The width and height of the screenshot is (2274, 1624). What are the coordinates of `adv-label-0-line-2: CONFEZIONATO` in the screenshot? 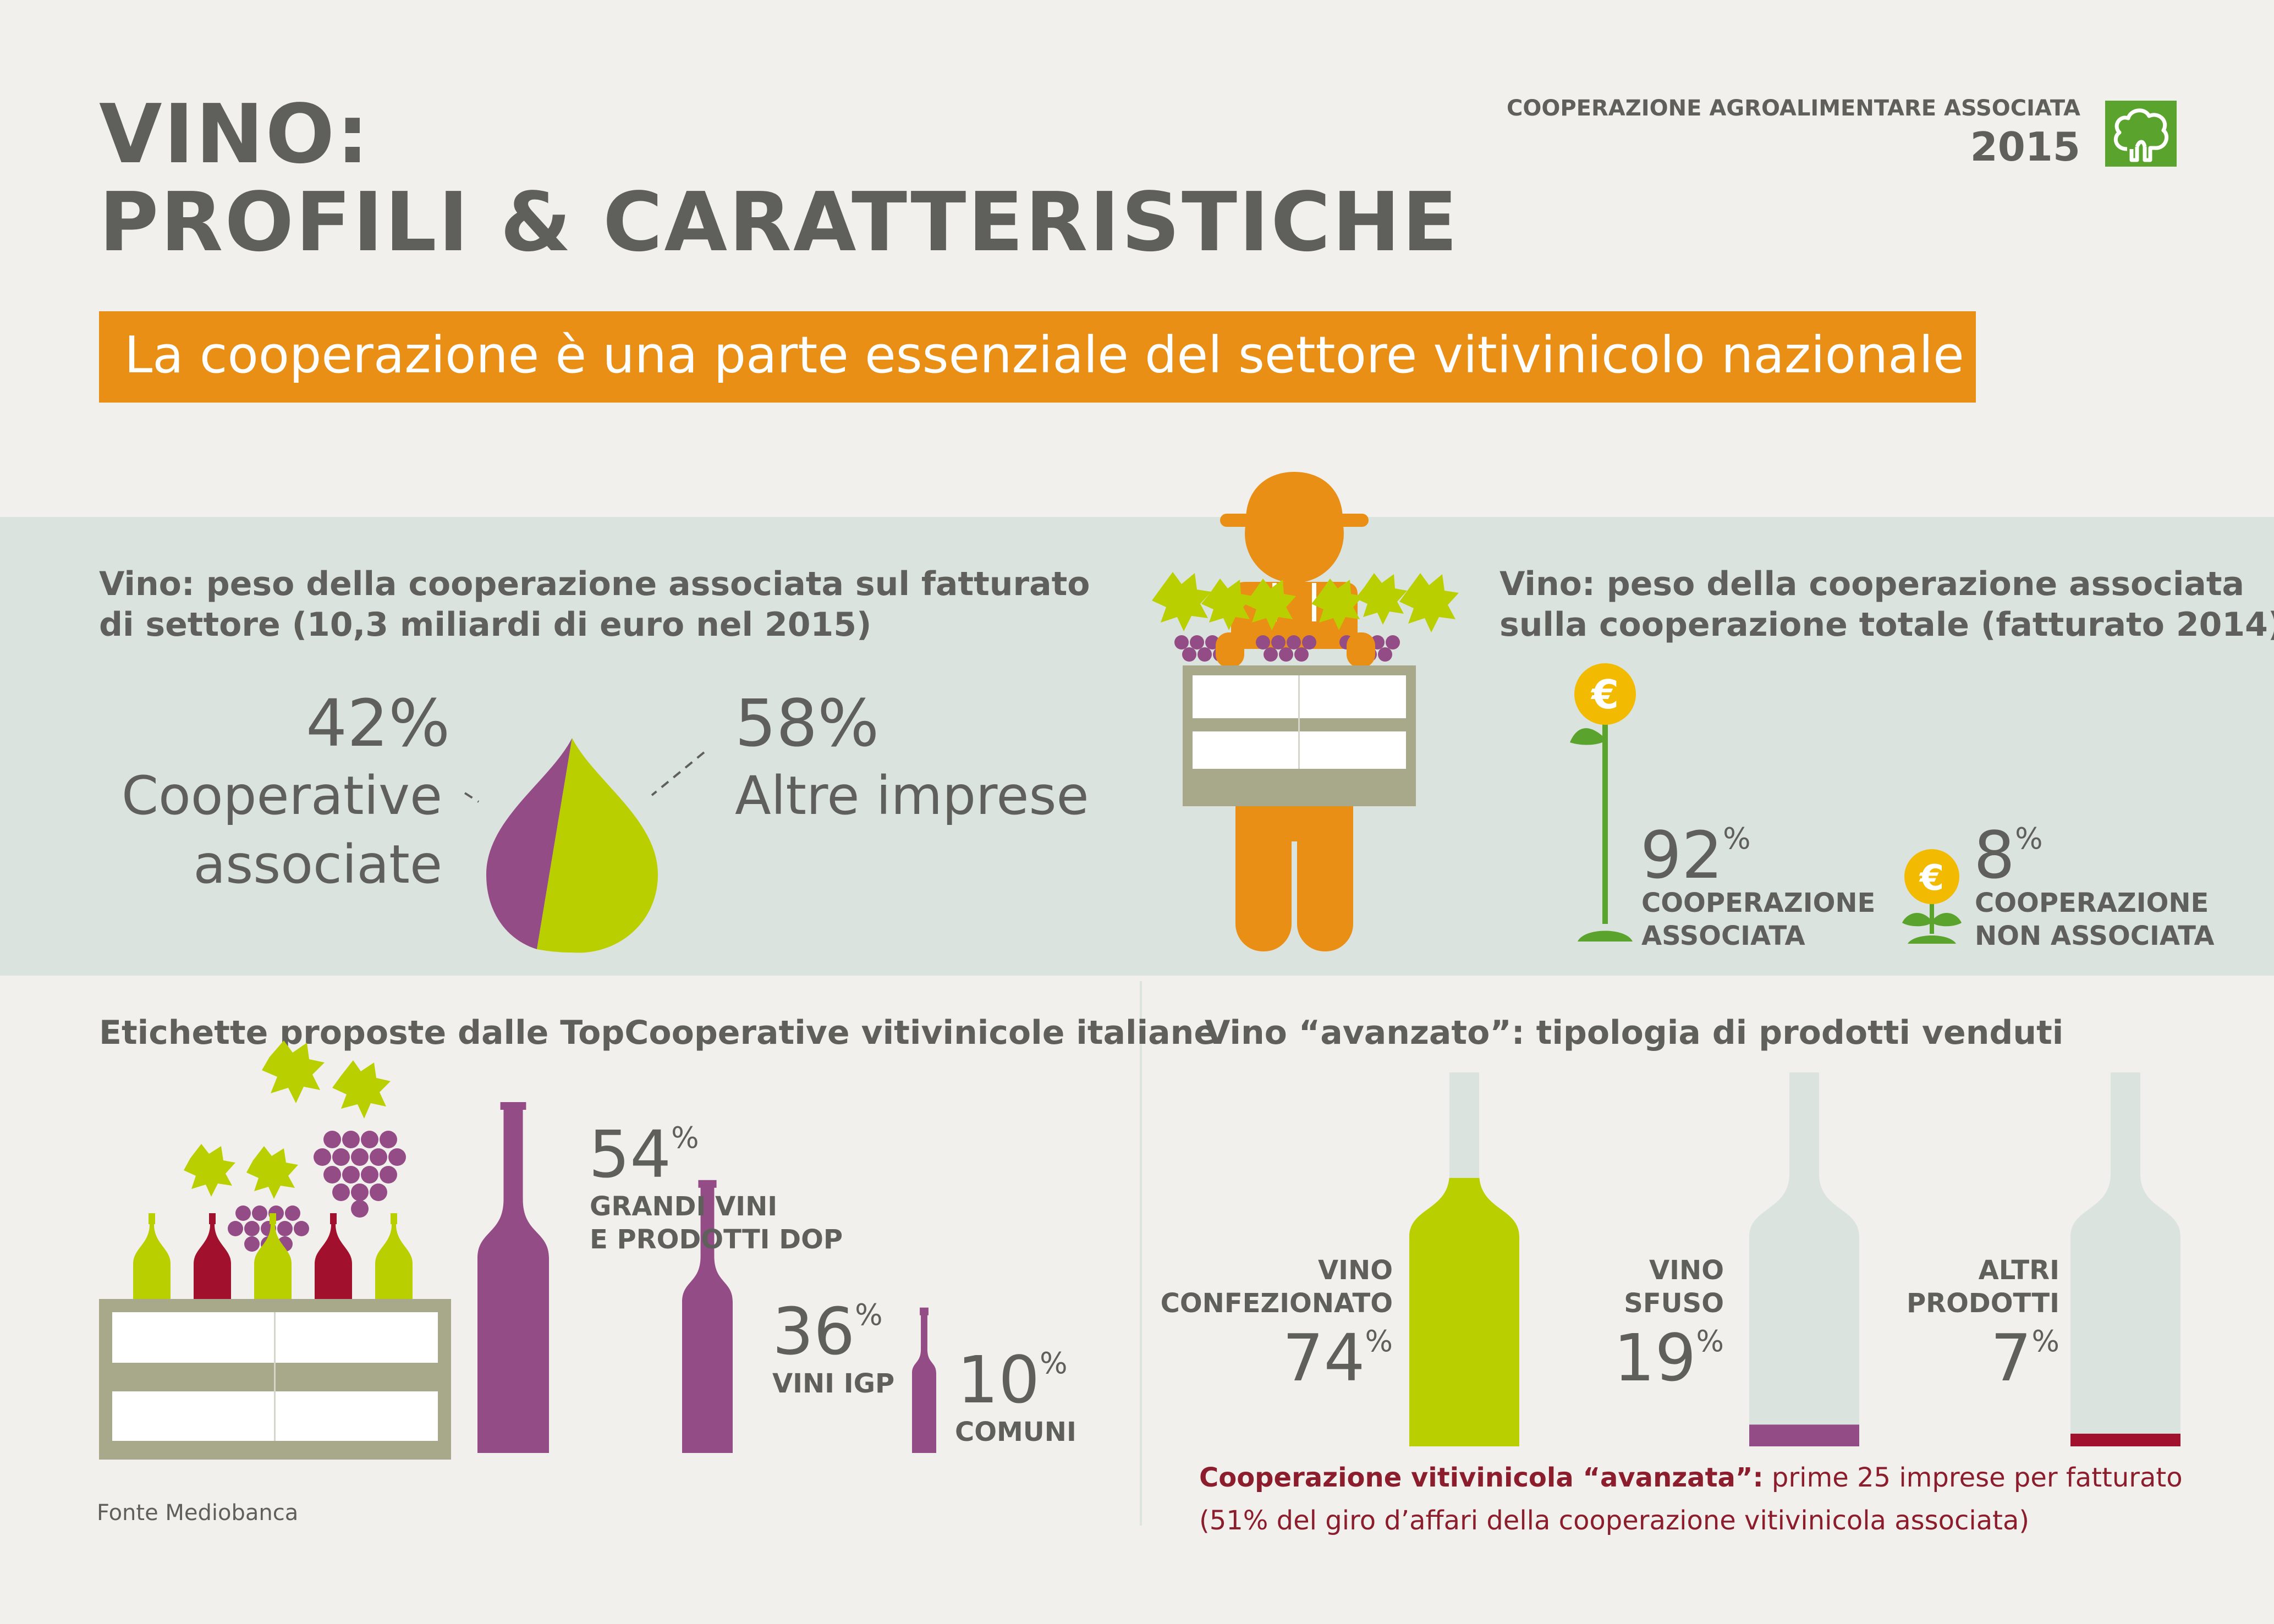 It's located at (1276, 1303).